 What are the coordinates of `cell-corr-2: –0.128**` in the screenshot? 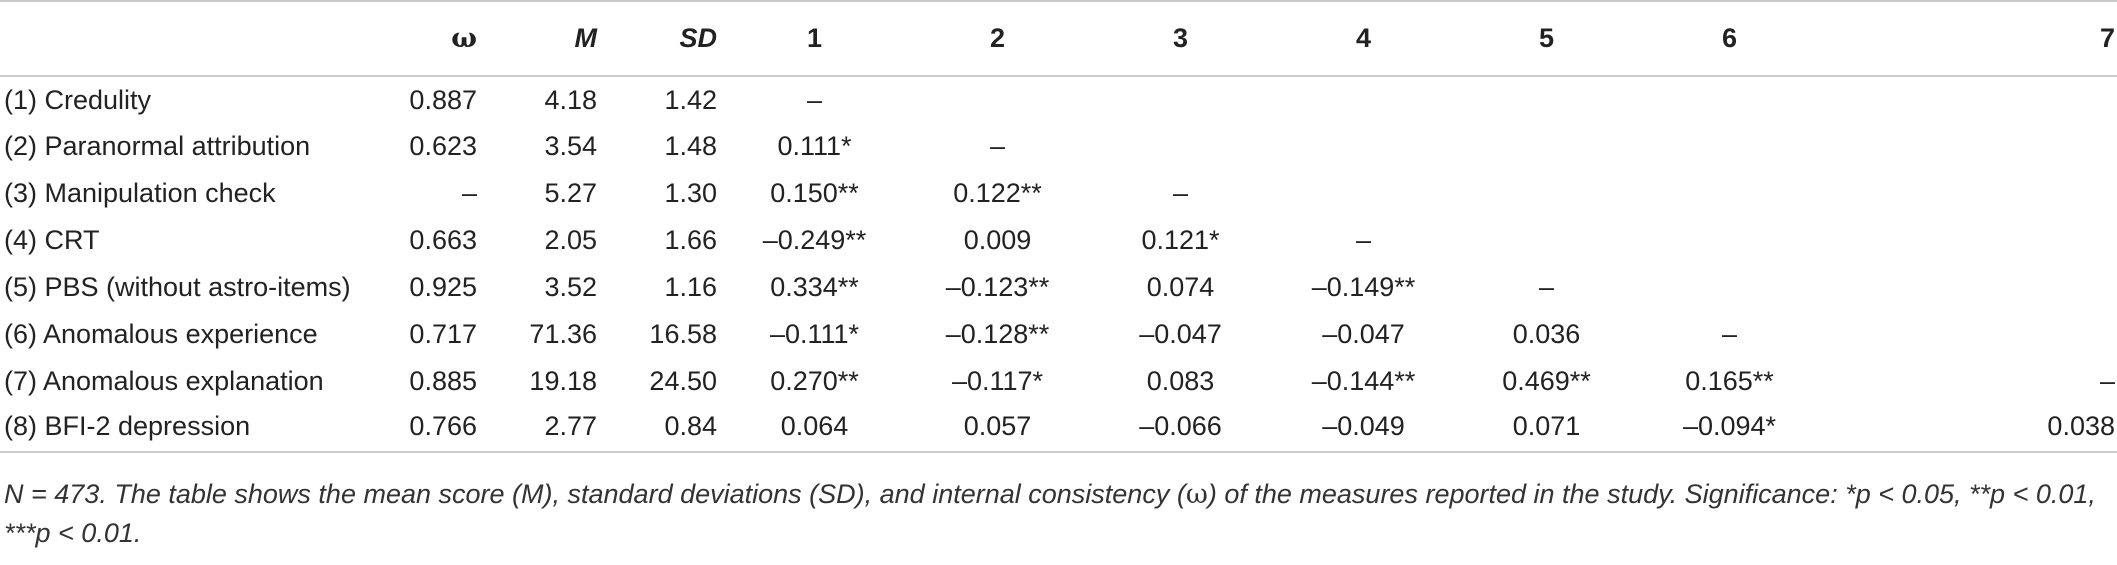 It's located at (997, 334).